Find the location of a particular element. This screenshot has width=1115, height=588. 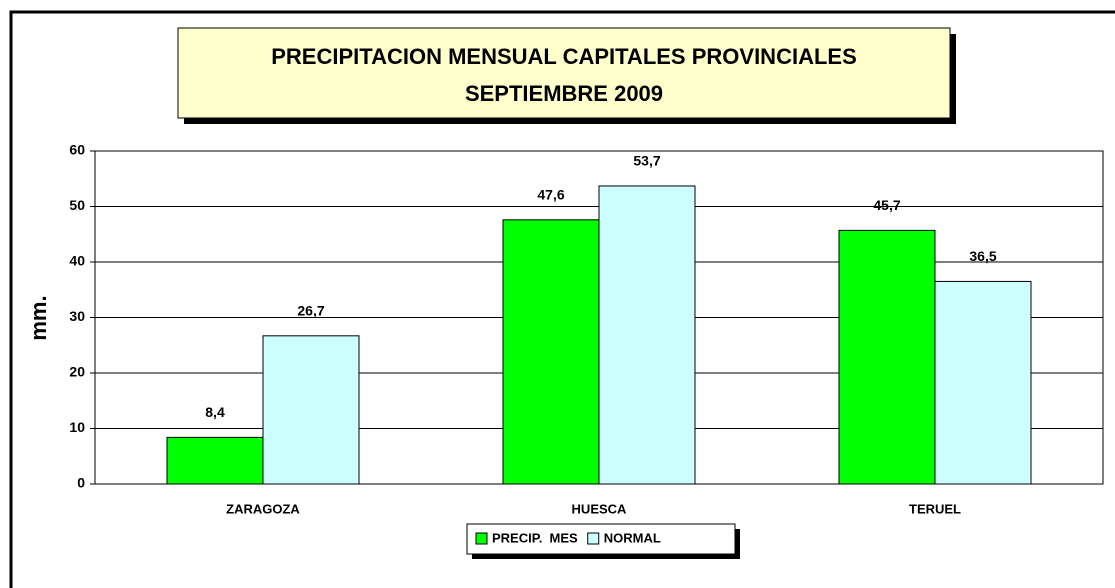

x-tick-label: HUESCA is located at coordinates (600, 508).